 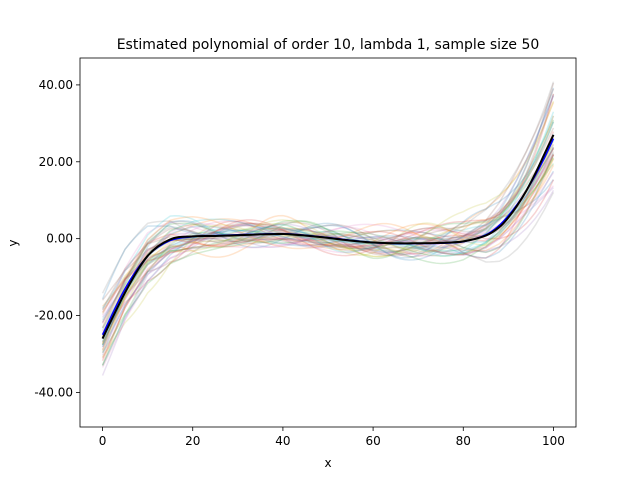 What do you see at coordinates (103, 441) in the screenshot?
I see `x-tick-label: 0` at bounding box center [103, 441].